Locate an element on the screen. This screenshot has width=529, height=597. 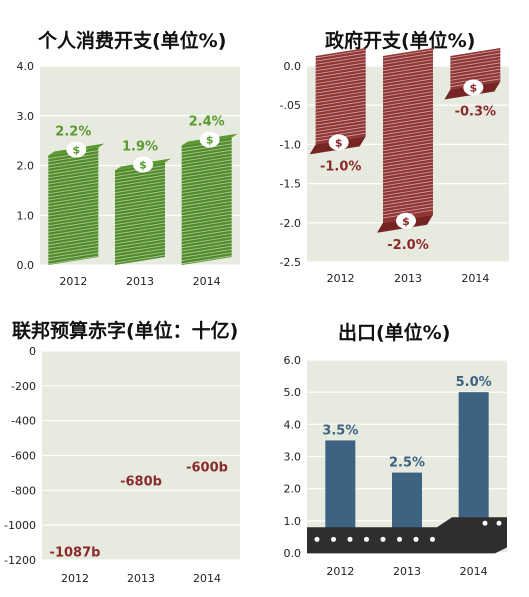
y-tick-label: -1200 is located at coordinates (20, 560).